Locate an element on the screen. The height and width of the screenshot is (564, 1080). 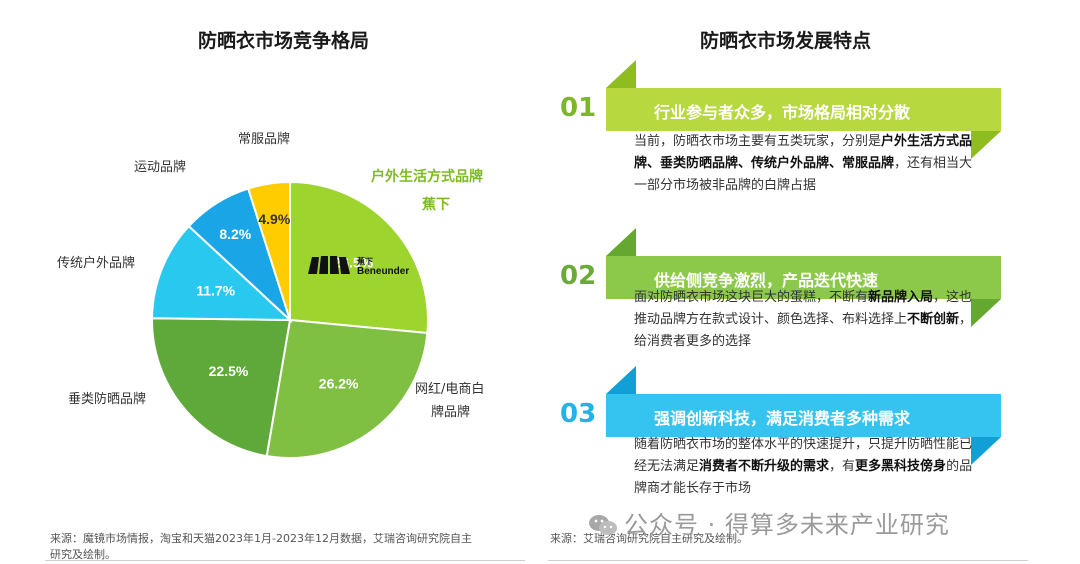
feature-title-3: 强调创新科技，满足消费者多种需求 is located at coordinates (782, 418).